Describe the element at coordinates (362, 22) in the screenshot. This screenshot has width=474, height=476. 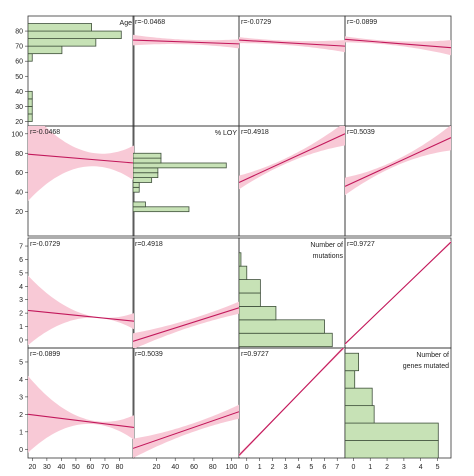
I see `correlation-label: r=-0.0899` at that location.